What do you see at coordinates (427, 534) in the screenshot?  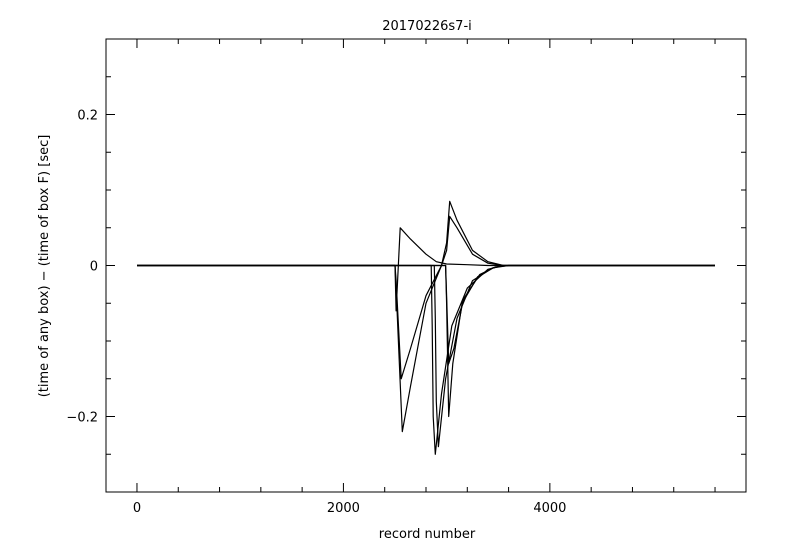 I see `x-axis-label: record number` at bounding box center [427, 534].